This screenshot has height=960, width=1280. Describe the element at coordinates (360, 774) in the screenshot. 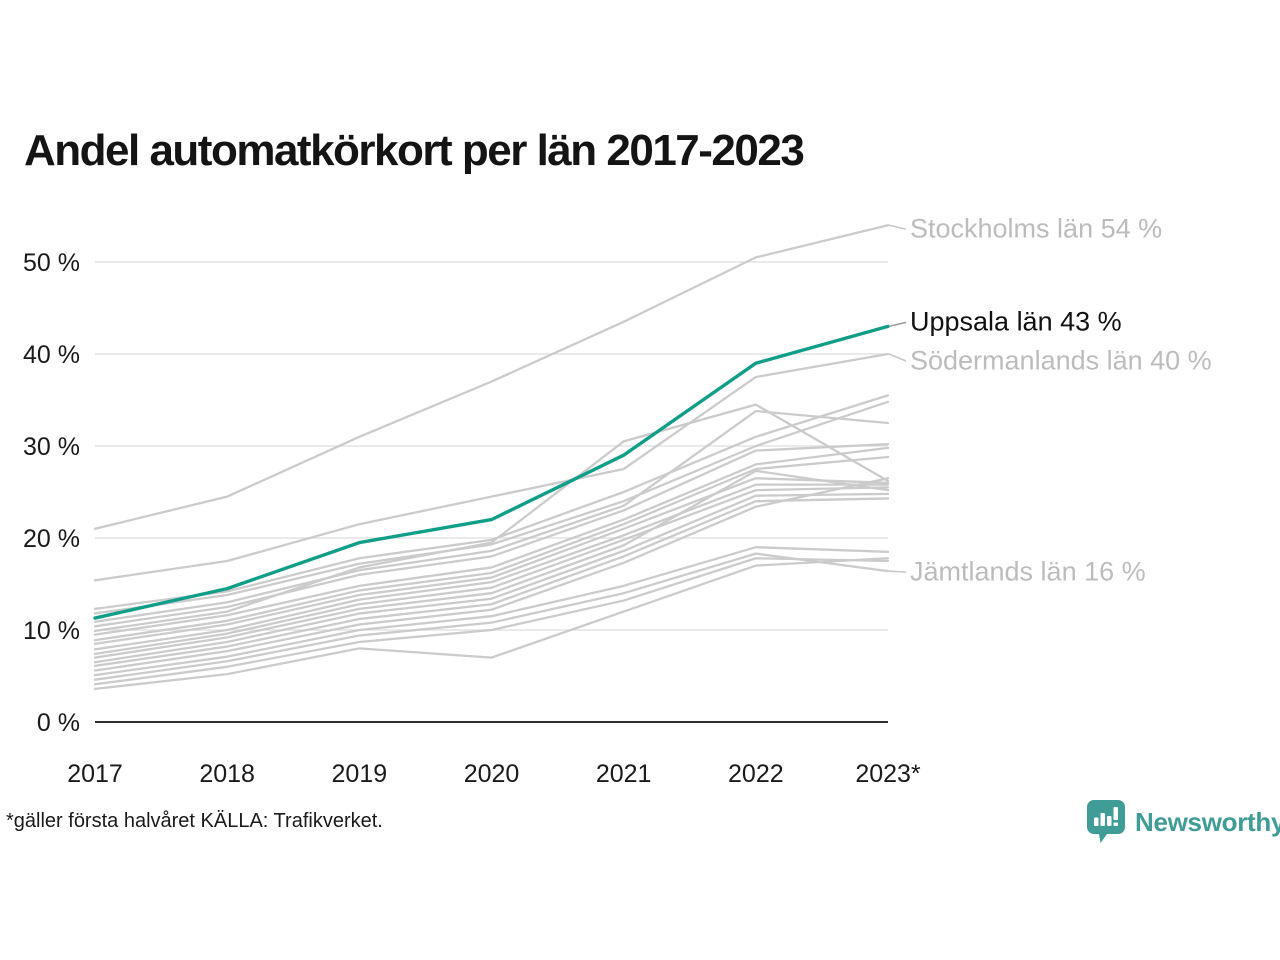

I see `x-tick-label: 2019` at that location.